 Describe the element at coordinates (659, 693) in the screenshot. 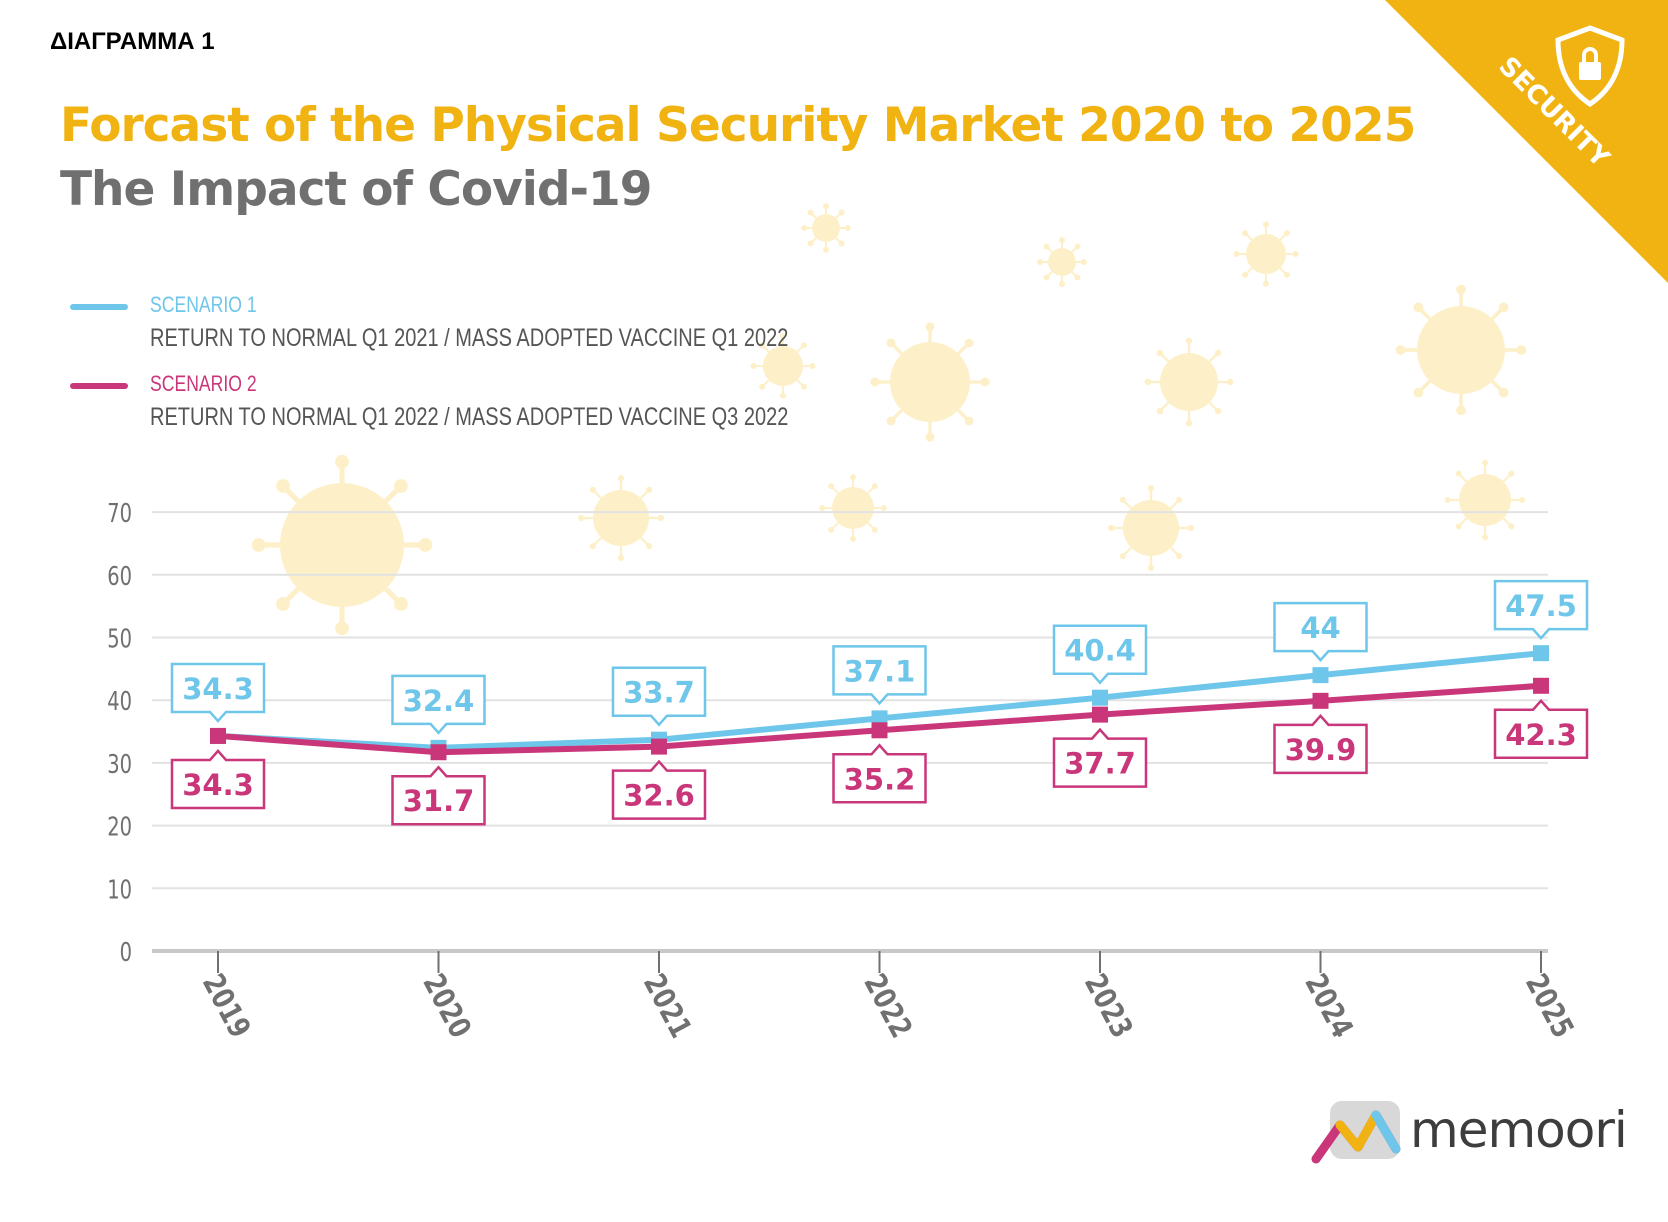

I see `data-label: 33.7` at that location.